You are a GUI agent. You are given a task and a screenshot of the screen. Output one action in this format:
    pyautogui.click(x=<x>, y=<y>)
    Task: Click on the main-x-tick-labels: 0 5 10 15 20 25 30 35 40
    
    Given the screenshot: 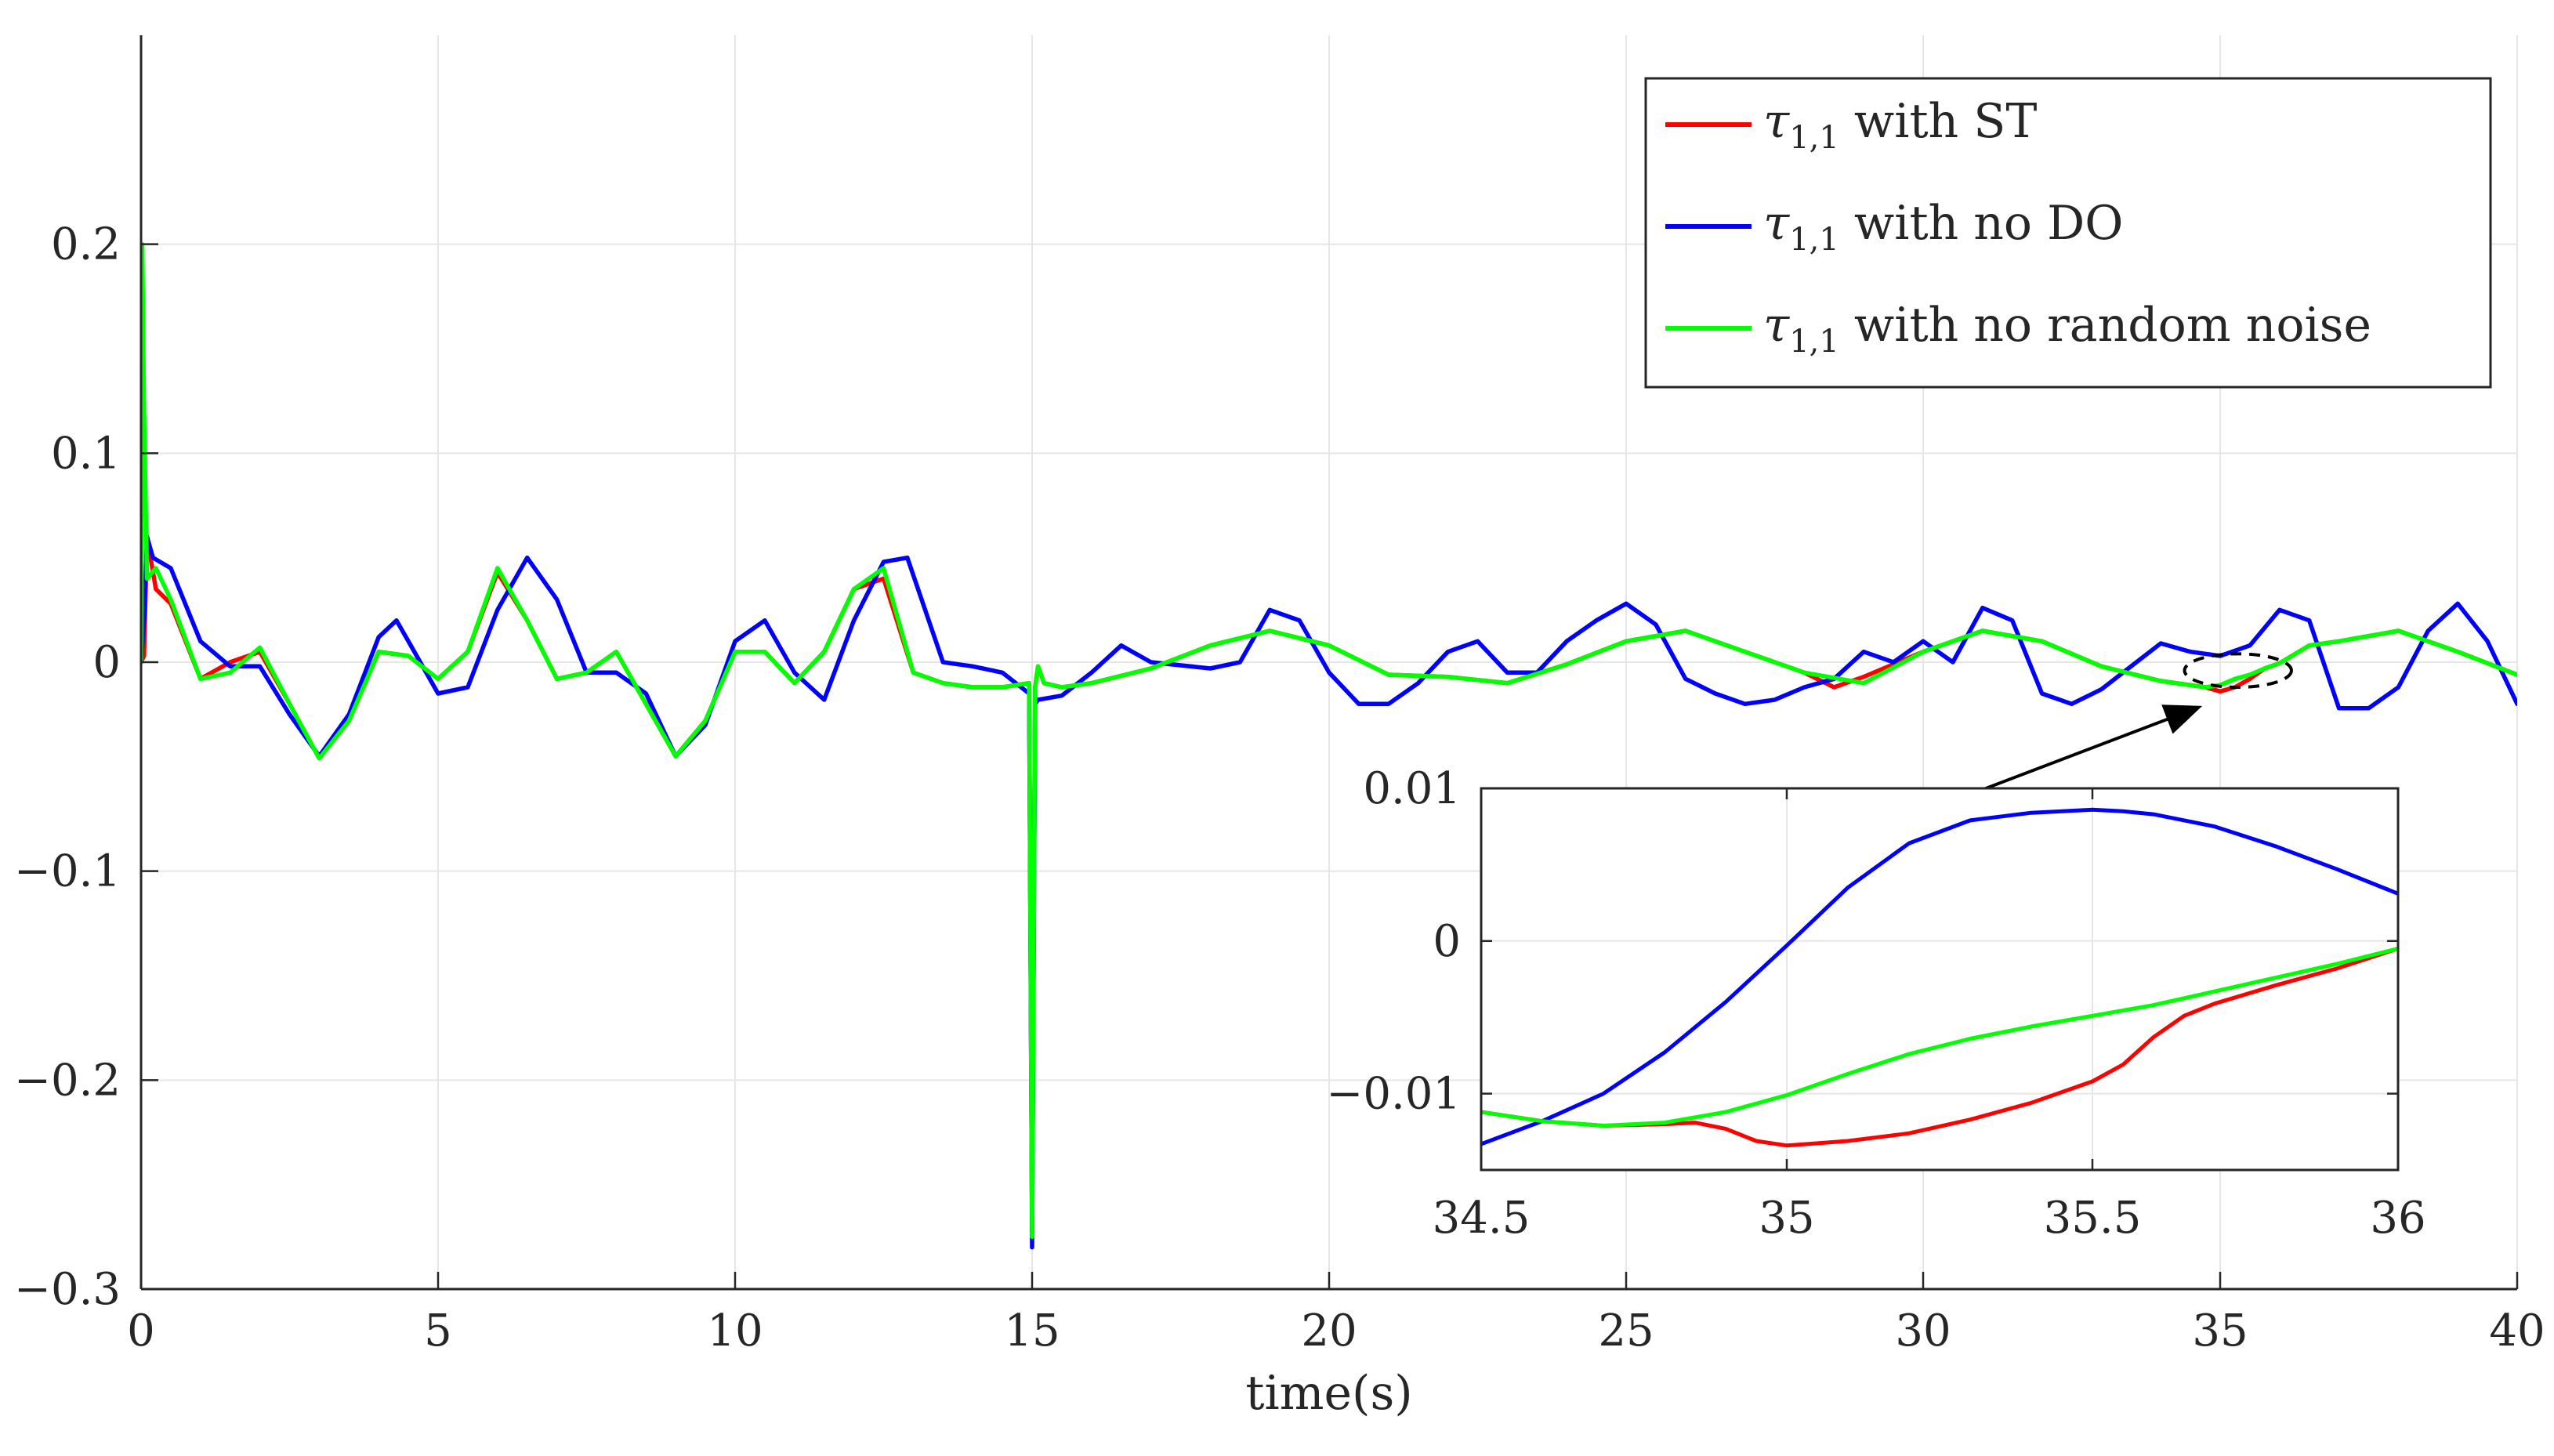 What is the action you would take?
    pyautogui.click(x=1336, y=1331)
    